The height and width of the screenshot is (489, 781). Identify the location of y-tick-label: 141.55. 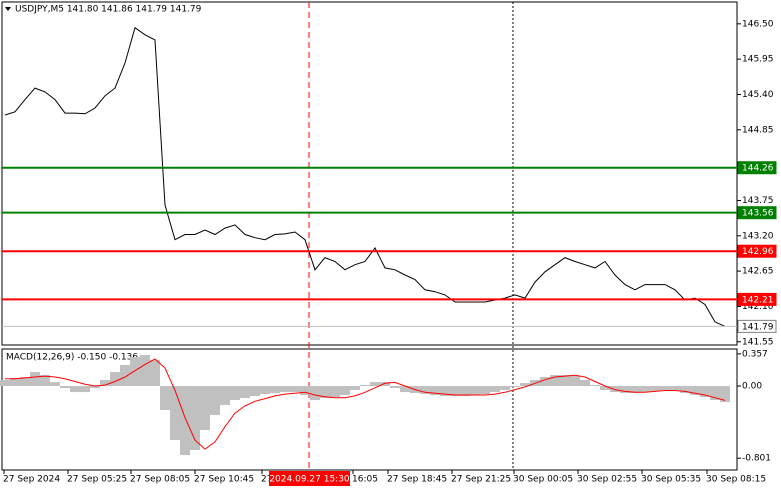
(758, 342).